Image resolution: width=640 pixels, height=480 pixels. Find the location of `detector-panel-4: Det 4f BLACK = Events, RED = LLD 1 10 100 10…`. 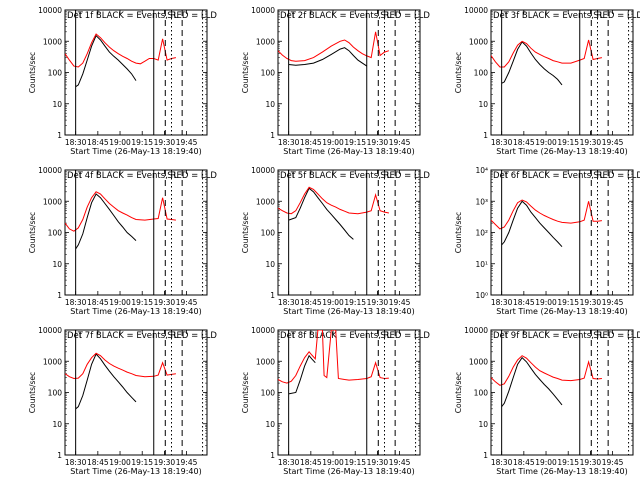

detector-panel-4: Det 4f BLACK = Events, RED = LLD 1 10 100 10… is located at coordinates (122, 241).